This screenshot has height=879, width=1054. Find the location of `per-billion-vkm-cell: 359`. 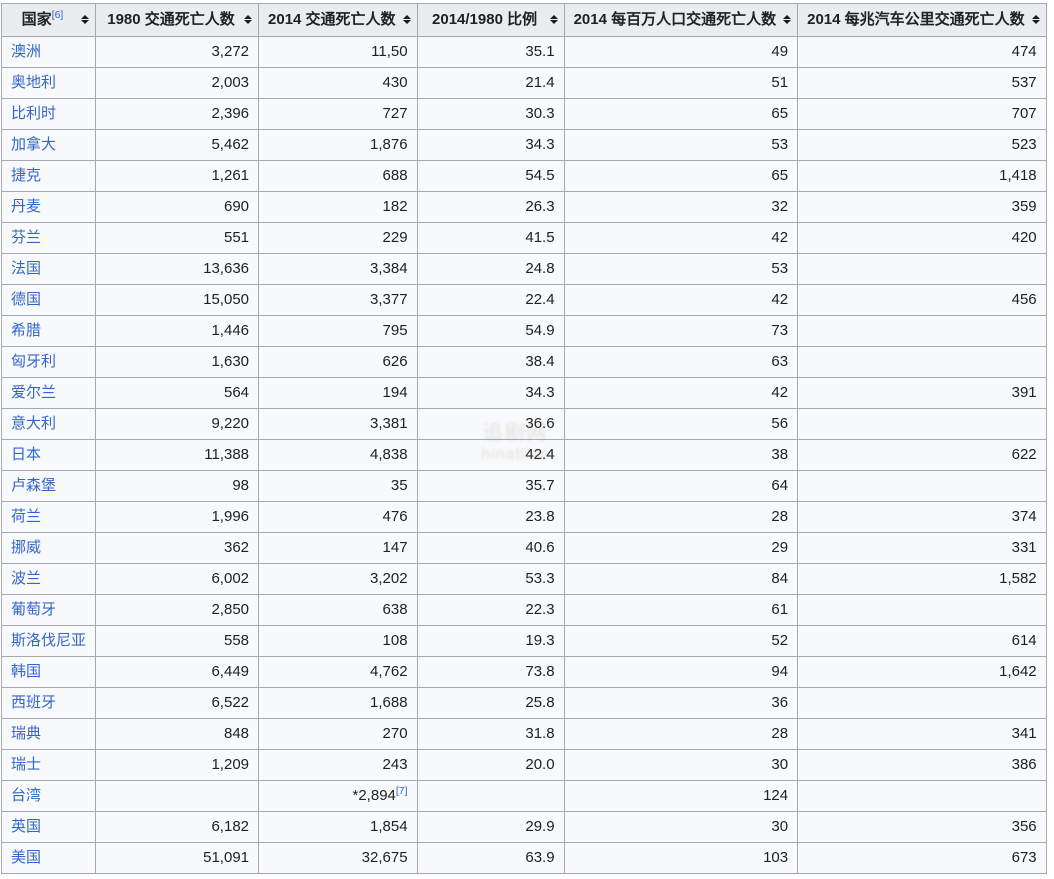

per-billion-vkm-cell: 359 is located at coordinates (922, 207).